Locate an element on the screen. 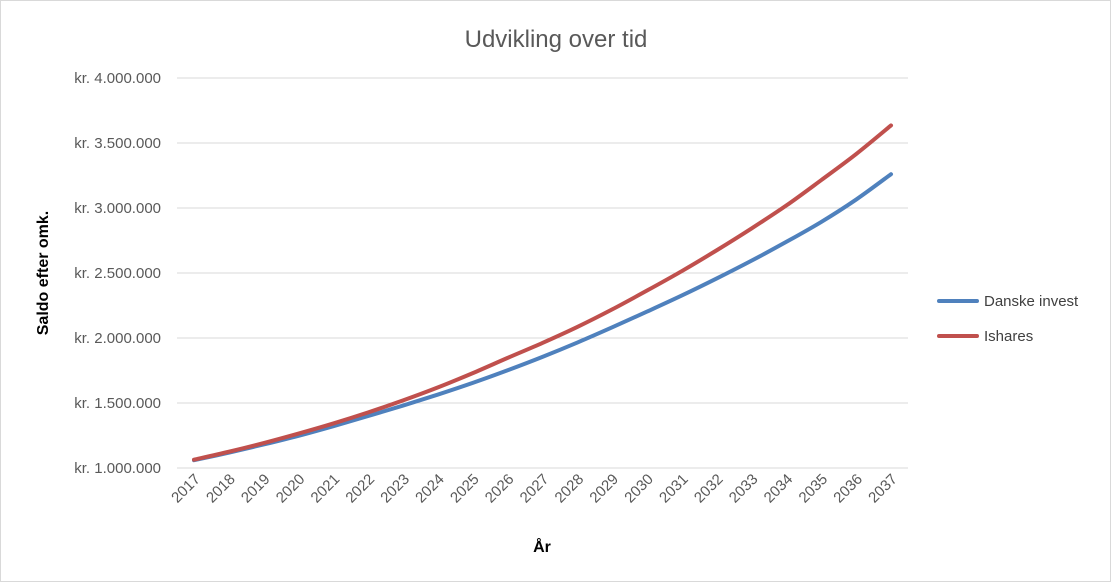  legend-label: Danske invest is located at coordinates (1031, 301).